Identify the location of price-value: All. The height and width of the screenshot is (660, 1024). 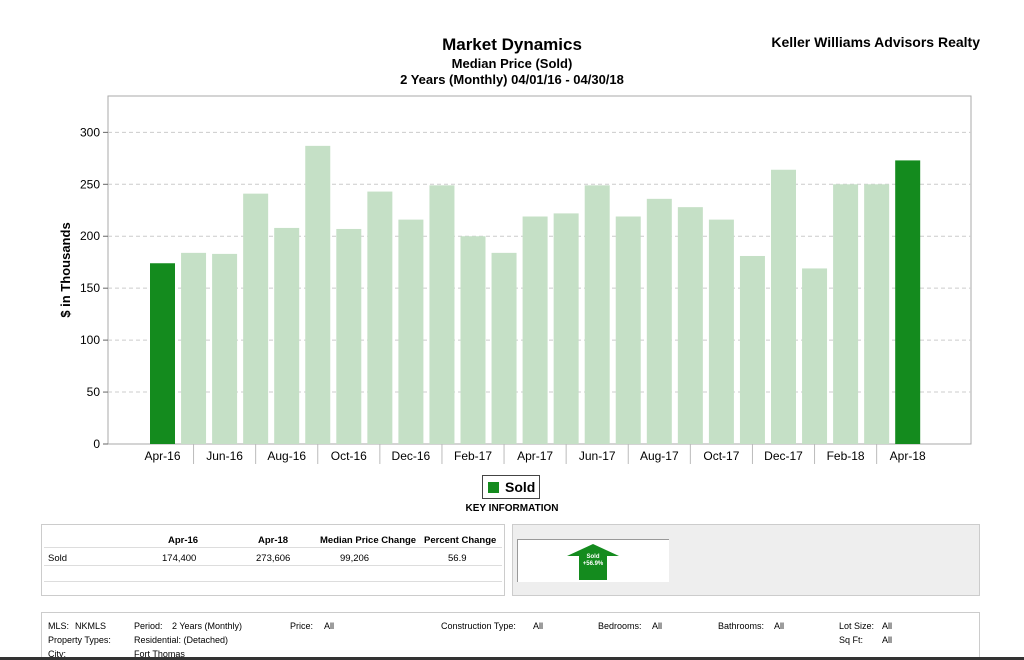
(329, 626).